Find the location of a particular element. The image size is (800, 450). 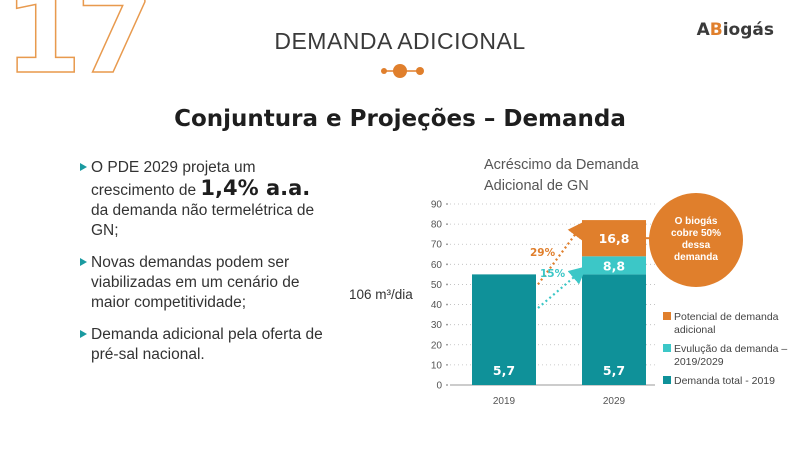

legend-label: Evulução da demanda – 2019/2029 is located at coordinates (731, 355).